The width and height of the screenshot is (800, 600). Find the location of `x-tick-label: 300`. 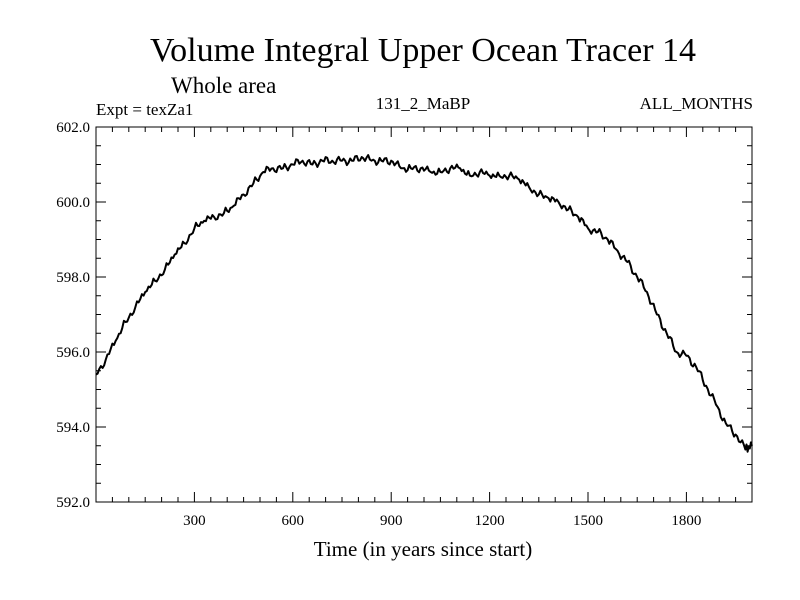

x-tick-label: 300 is located at coordinates (194, 521).